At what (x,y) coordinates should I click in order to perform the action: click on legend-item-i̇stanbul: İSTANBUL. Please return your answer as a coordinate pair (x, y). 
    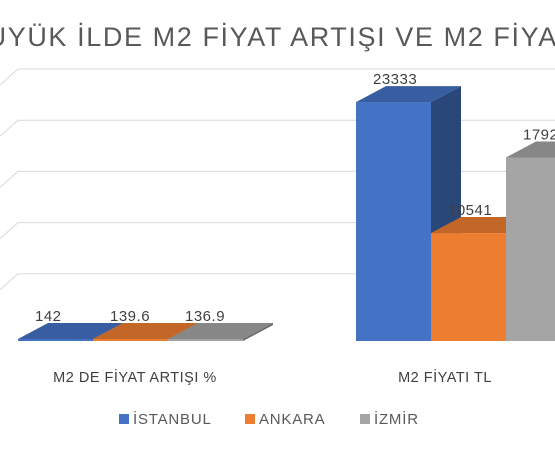
    Looking at the image, I should click on (165, 419).